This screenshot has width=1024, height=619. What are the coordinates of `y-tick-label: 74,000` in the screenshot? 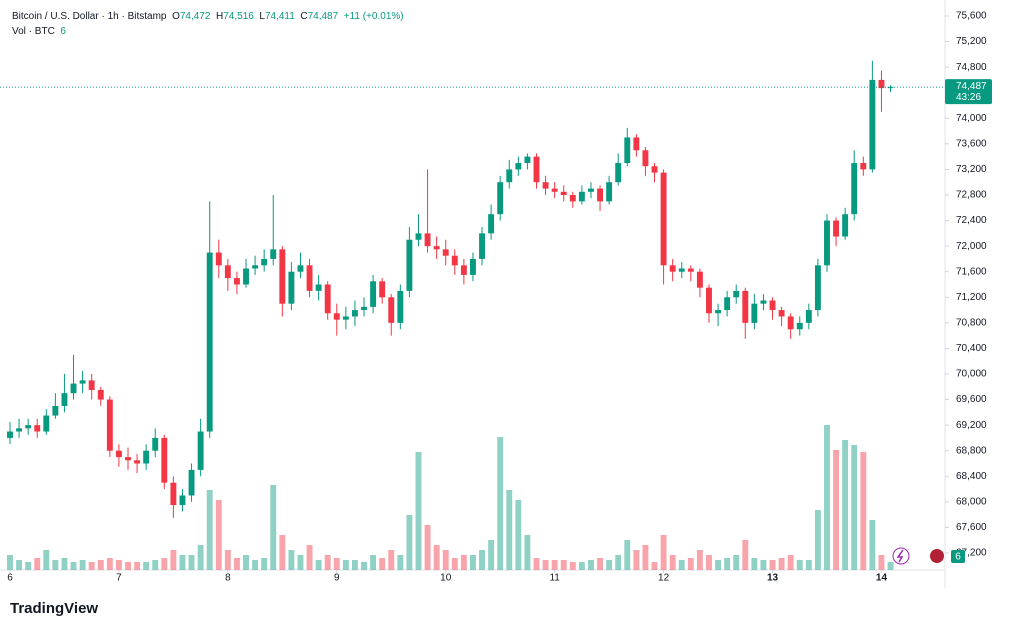 It's located at (971, 118).